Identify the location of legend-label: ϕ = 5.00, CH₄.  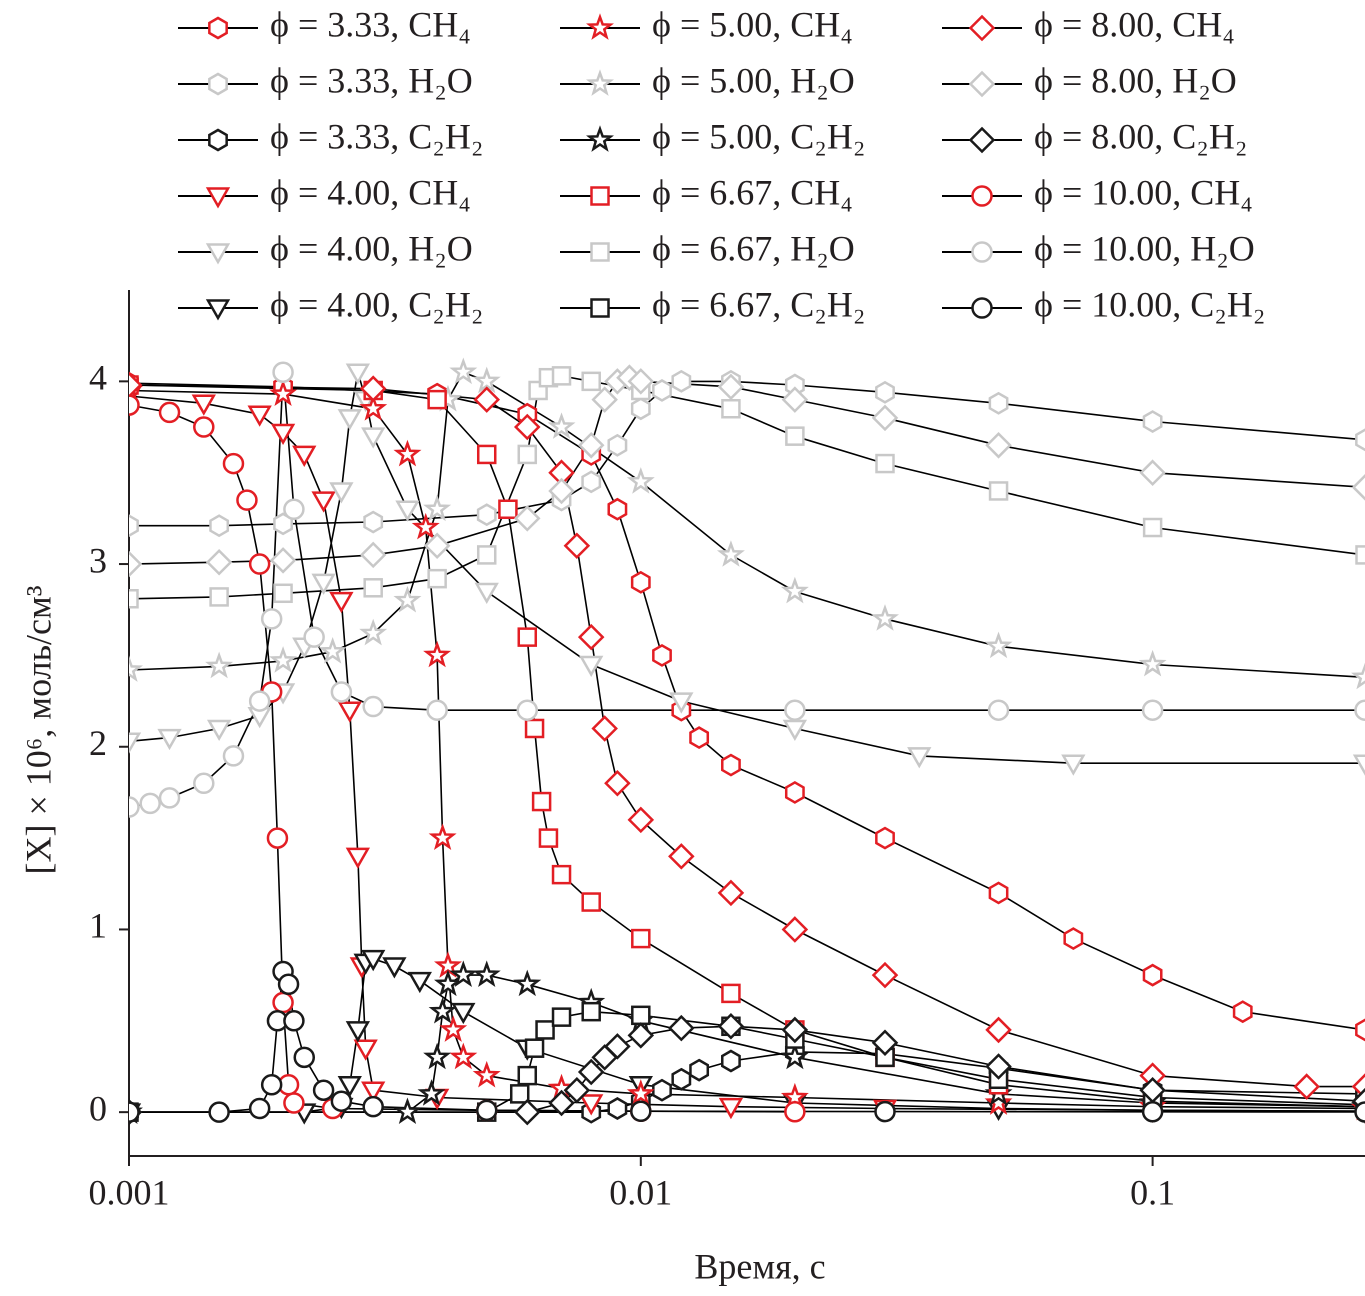
(752, 24).